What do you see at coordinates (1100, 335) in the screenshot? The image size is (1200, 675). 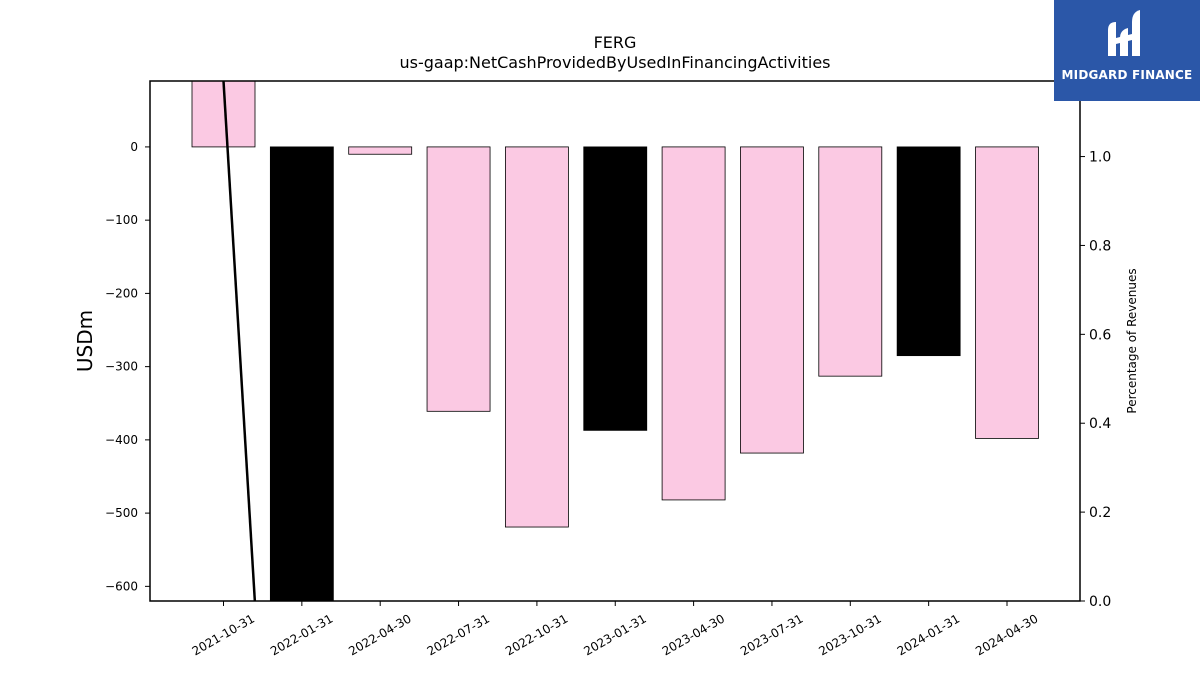 I see `y2-tick-label: 0.6` at bounding box center [1100, 335].